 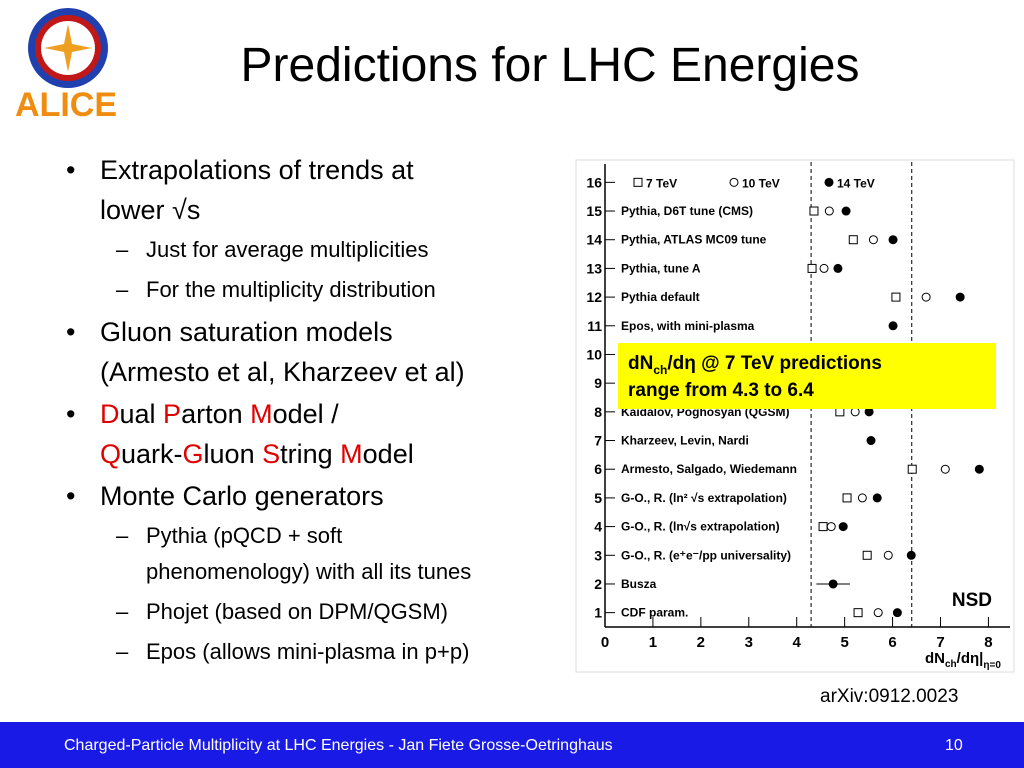 I want to click on text-run: arton, so click(x=216, y=414).